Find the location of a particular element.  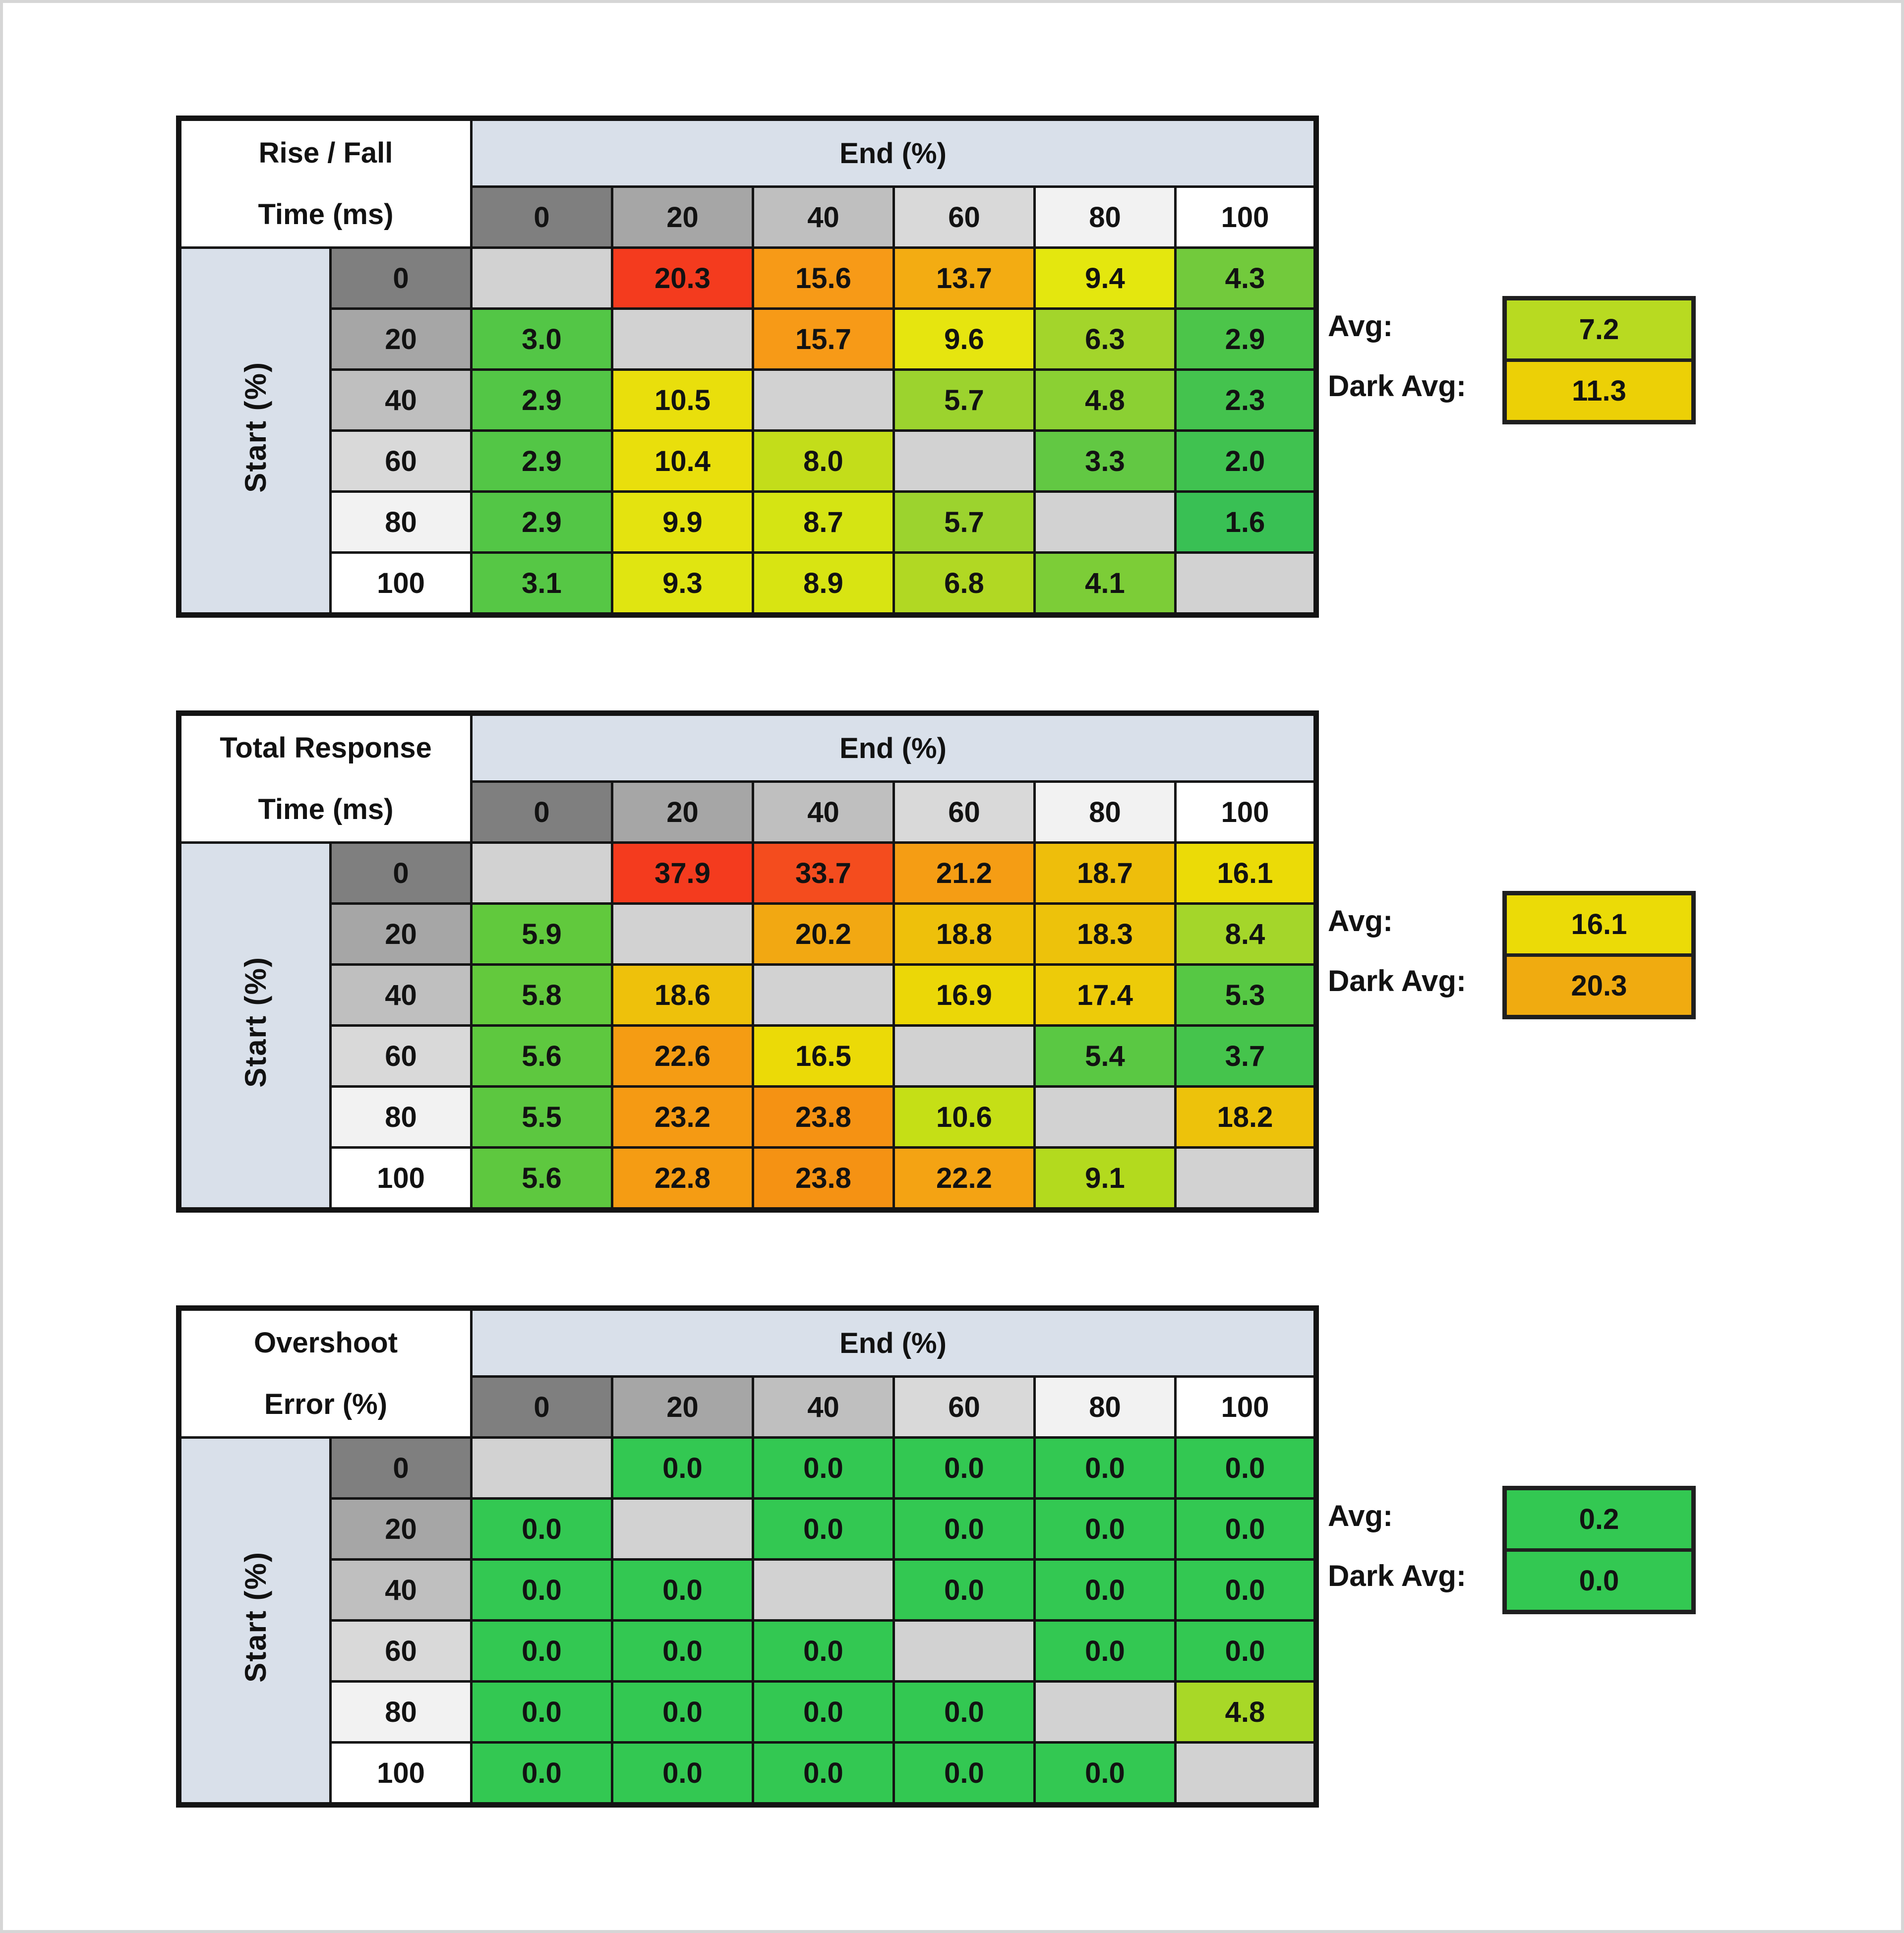

row-header-60: 60 is located at coordinates (401, 1056).